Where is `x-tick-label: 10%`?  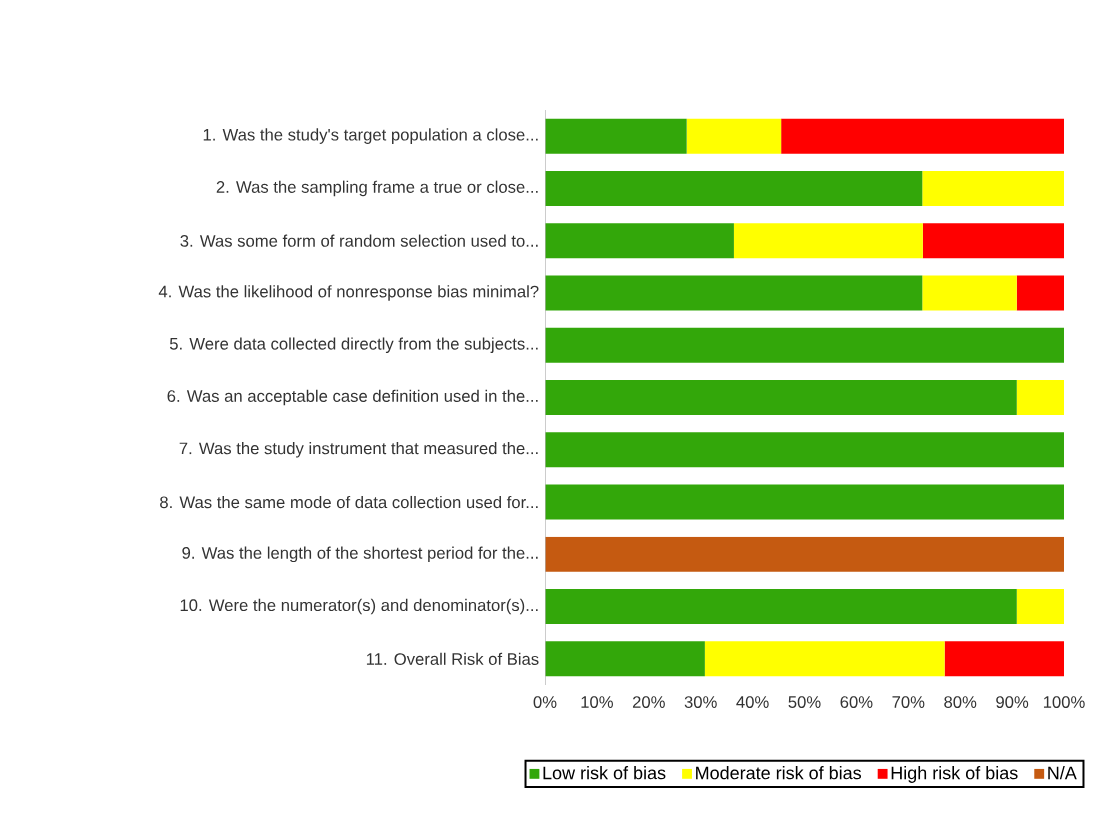 x-tick-label: 10% is located at coordinates (597, 702).